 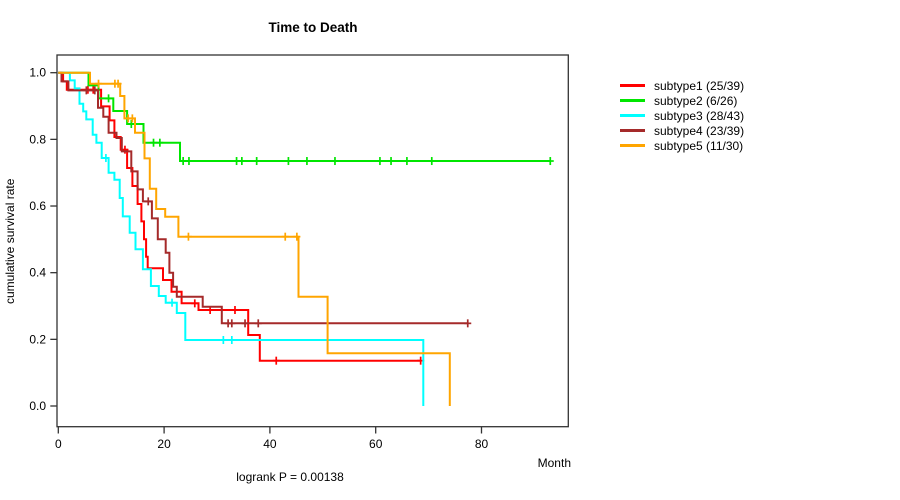 What do you see at coordinates (304, 116) in the screenshot?
I see `survival-curve-subtype2` at bounding box center [304, 116].